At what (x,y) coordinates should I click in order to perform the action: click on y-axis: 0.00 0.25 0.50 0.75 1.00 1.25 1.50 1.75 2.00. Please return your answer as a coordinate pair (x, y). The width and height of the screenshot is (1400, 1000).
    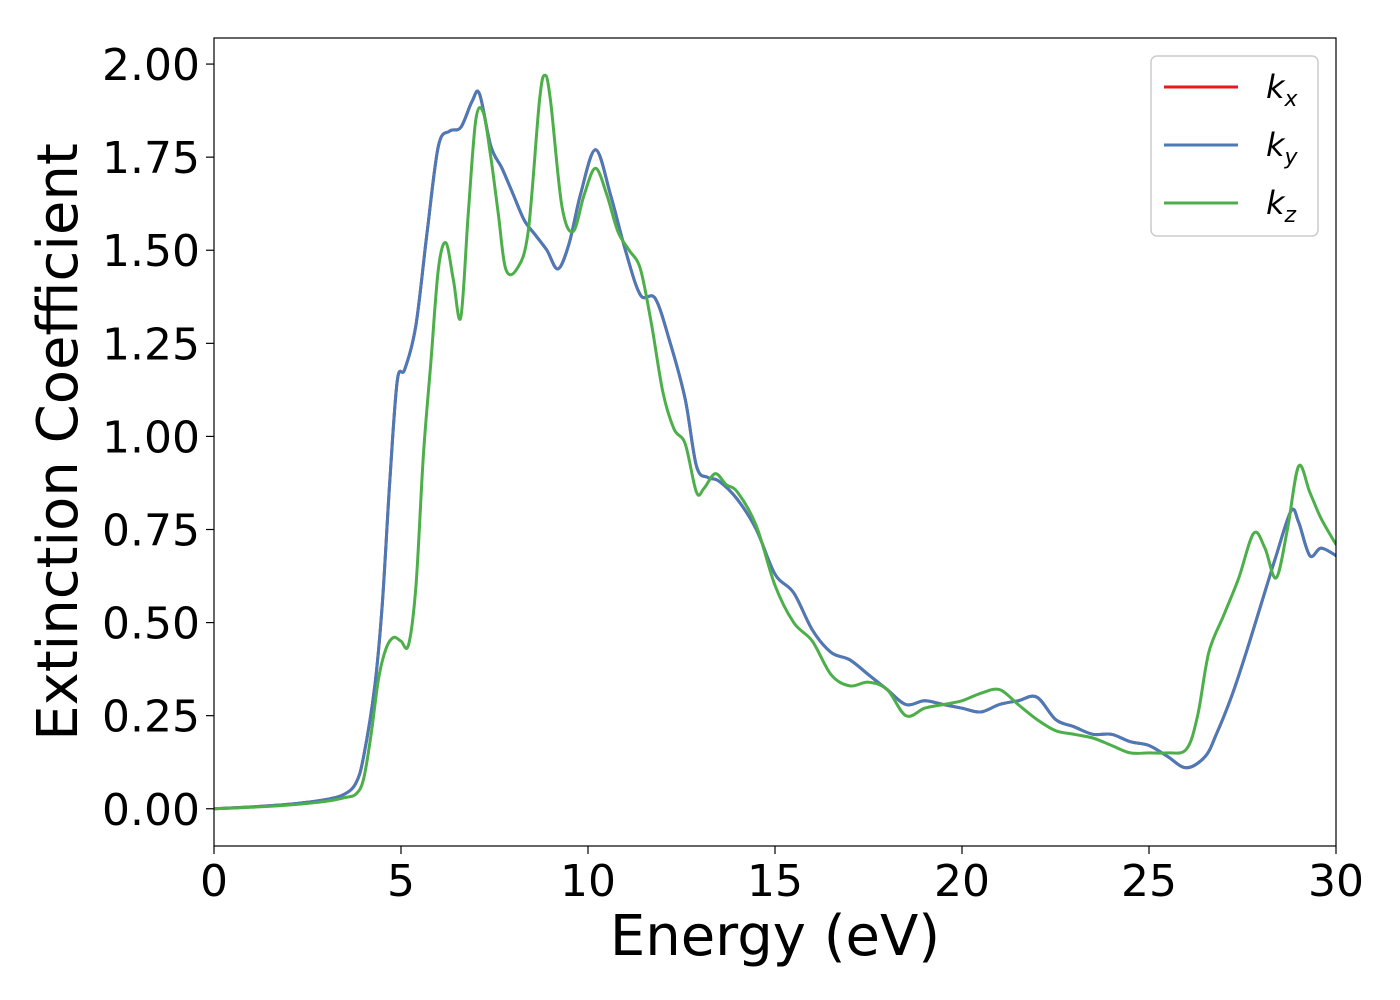
    Looking at the image, I should click on (158, 438).